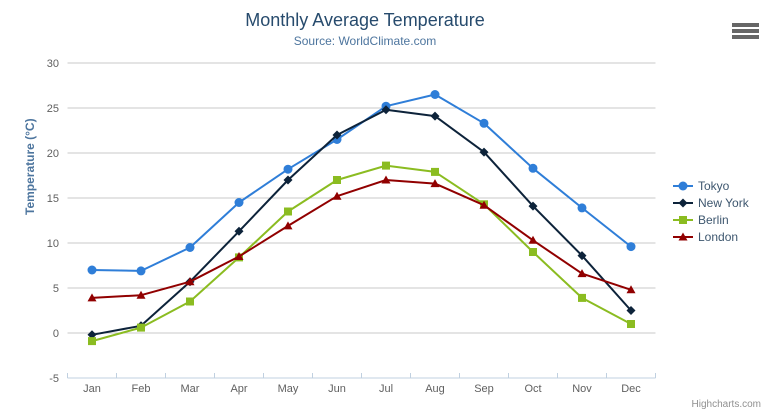  What do you see at coordinates (54, 379) in the screenshot?
I see `y-axis-label: -5` at bounding box center [54, 379].